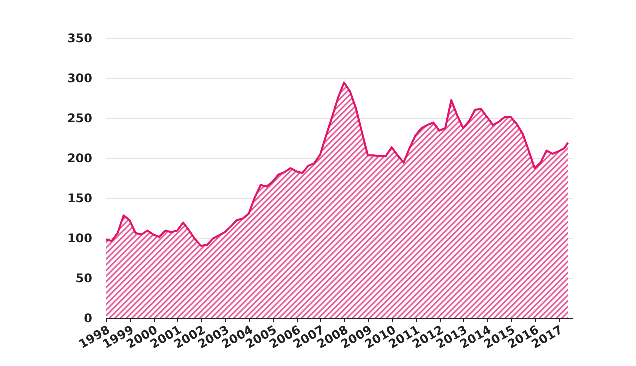  I want to click on y-tick-label: 250, so click(79, 119).